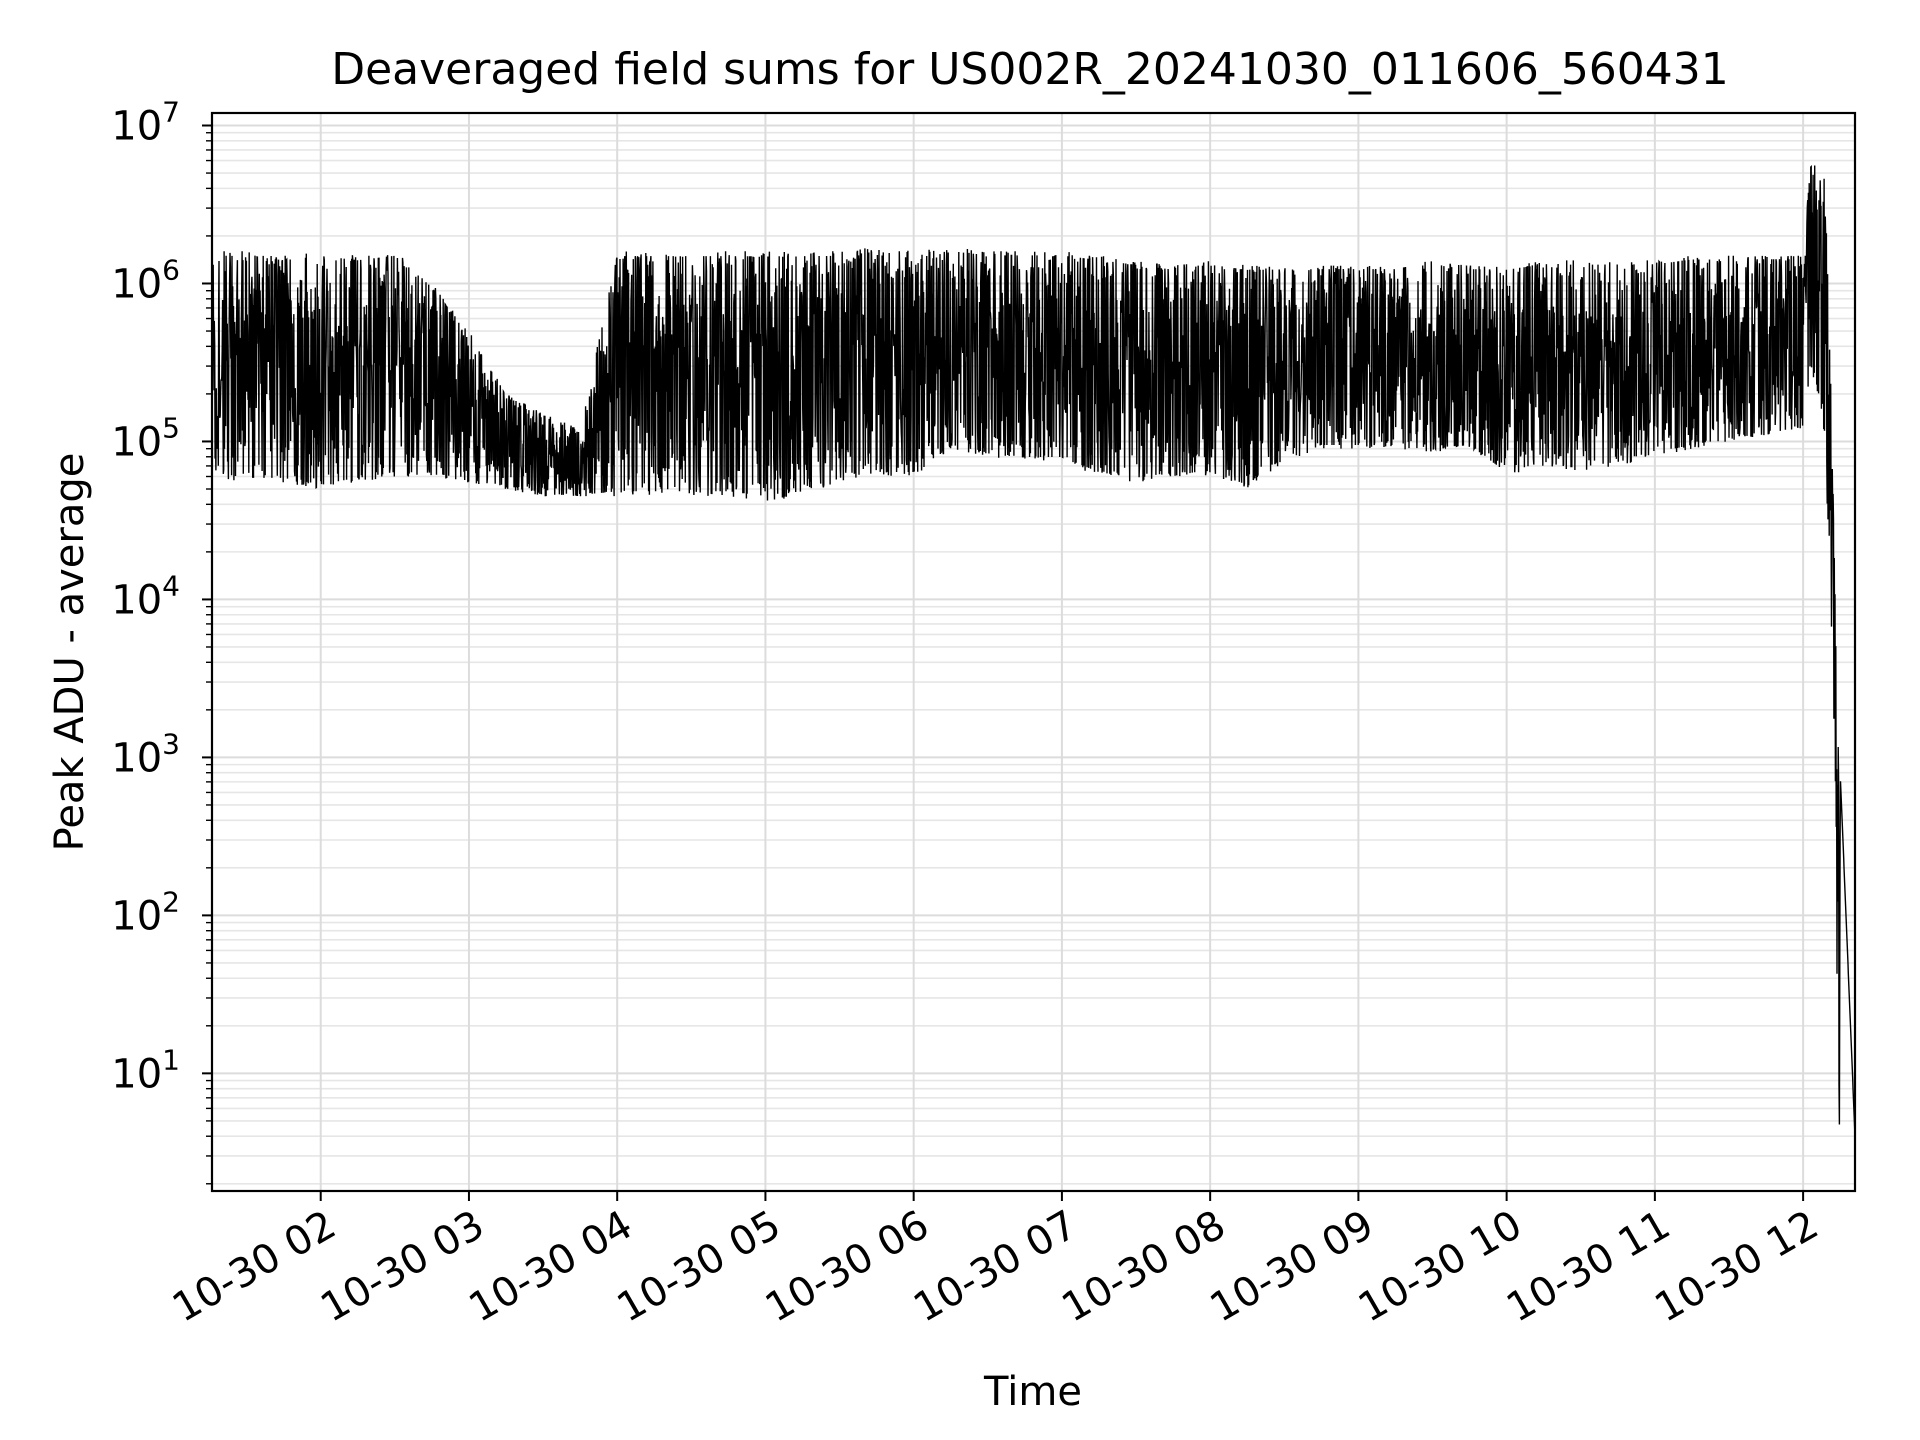 The height and width of the screenshot is (1440, 1920). Describe the element at coordinates (145, 280) in the screenshot. I see `y-tick-label: 10⁶` at that location.